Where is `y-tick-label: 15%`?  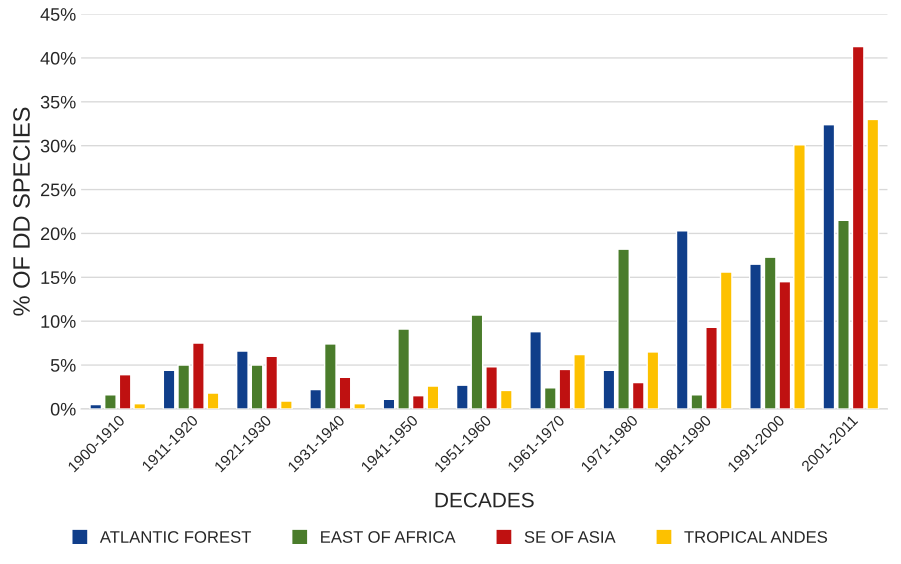 y-tick-label: 15% is located at coordinates (58, 277).